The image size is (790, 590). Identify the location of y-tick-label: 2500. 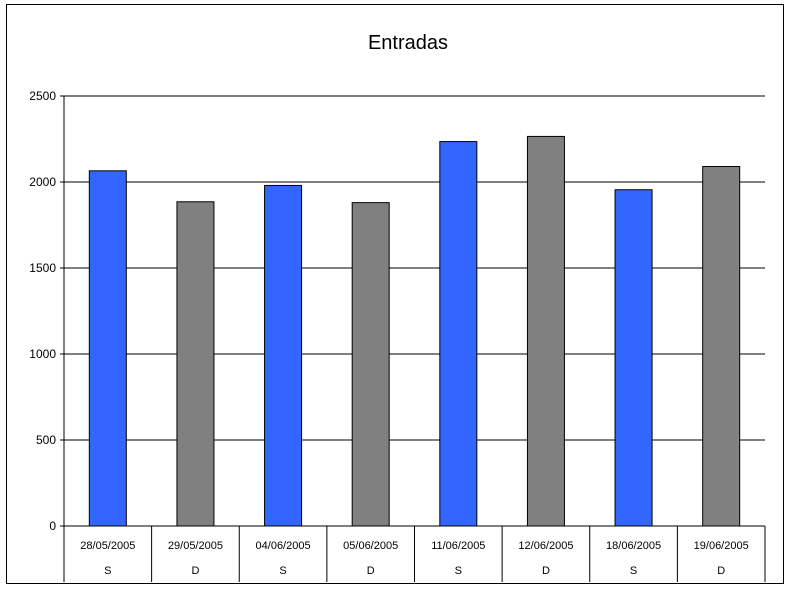
(42, 96).